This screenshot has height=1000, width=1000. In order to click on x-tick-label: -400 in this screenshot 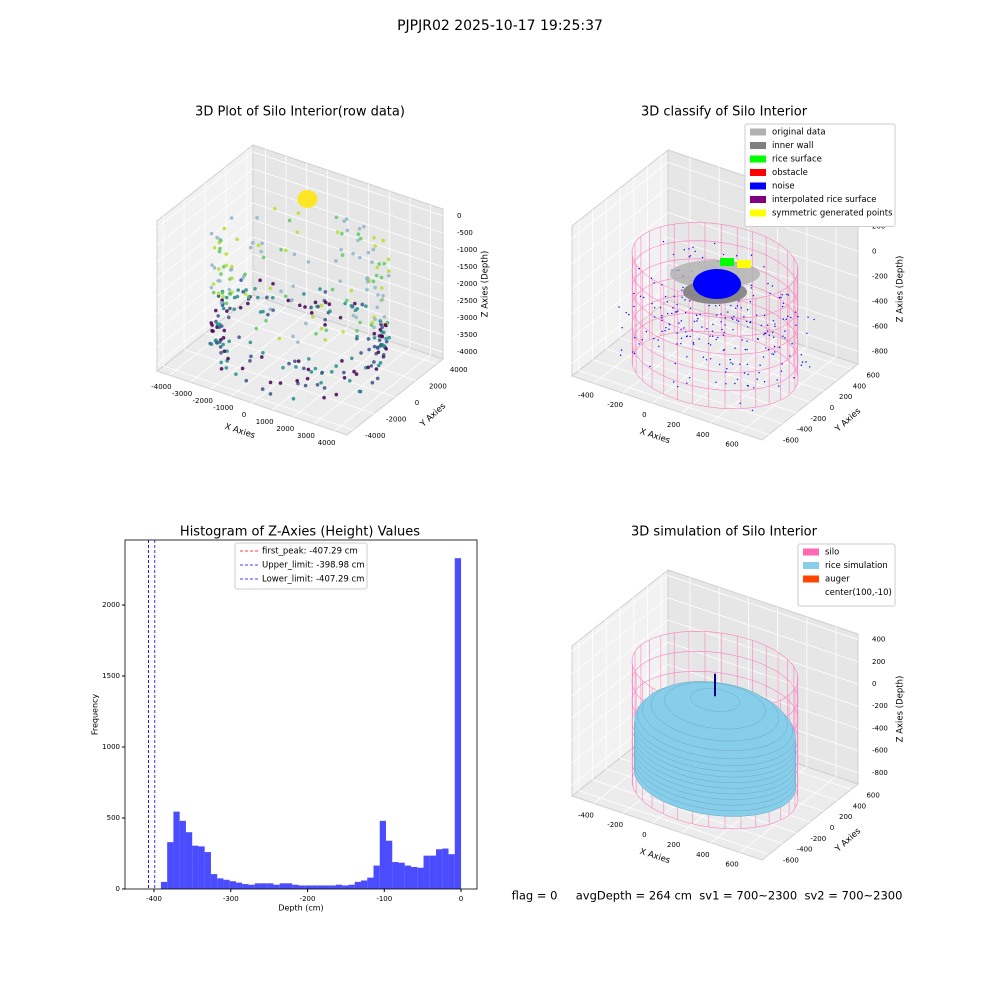, I will do `click(586, 815)`.